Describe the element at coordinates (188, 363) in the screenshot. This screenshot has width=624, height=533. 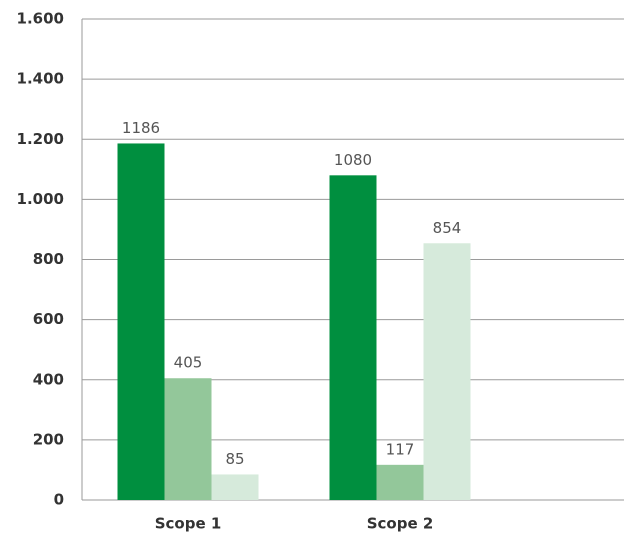
I see `value-label: 405` at that location.